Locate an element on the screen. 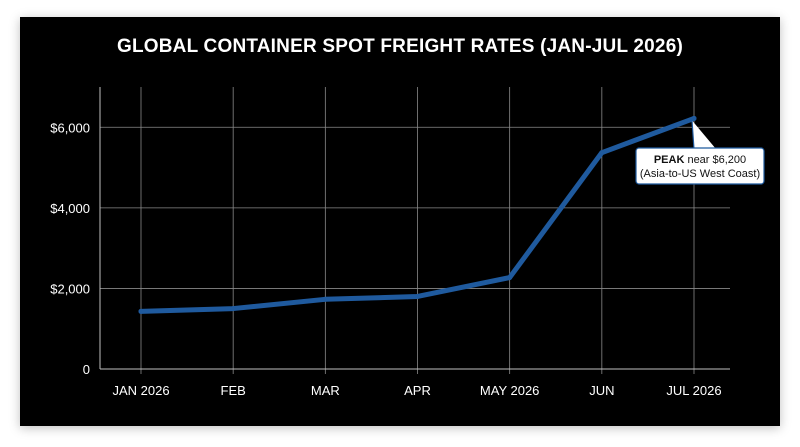 The width and height of the screenshot is (800, 447). y-tick-label: 0 is located at coordinates (86, 369).